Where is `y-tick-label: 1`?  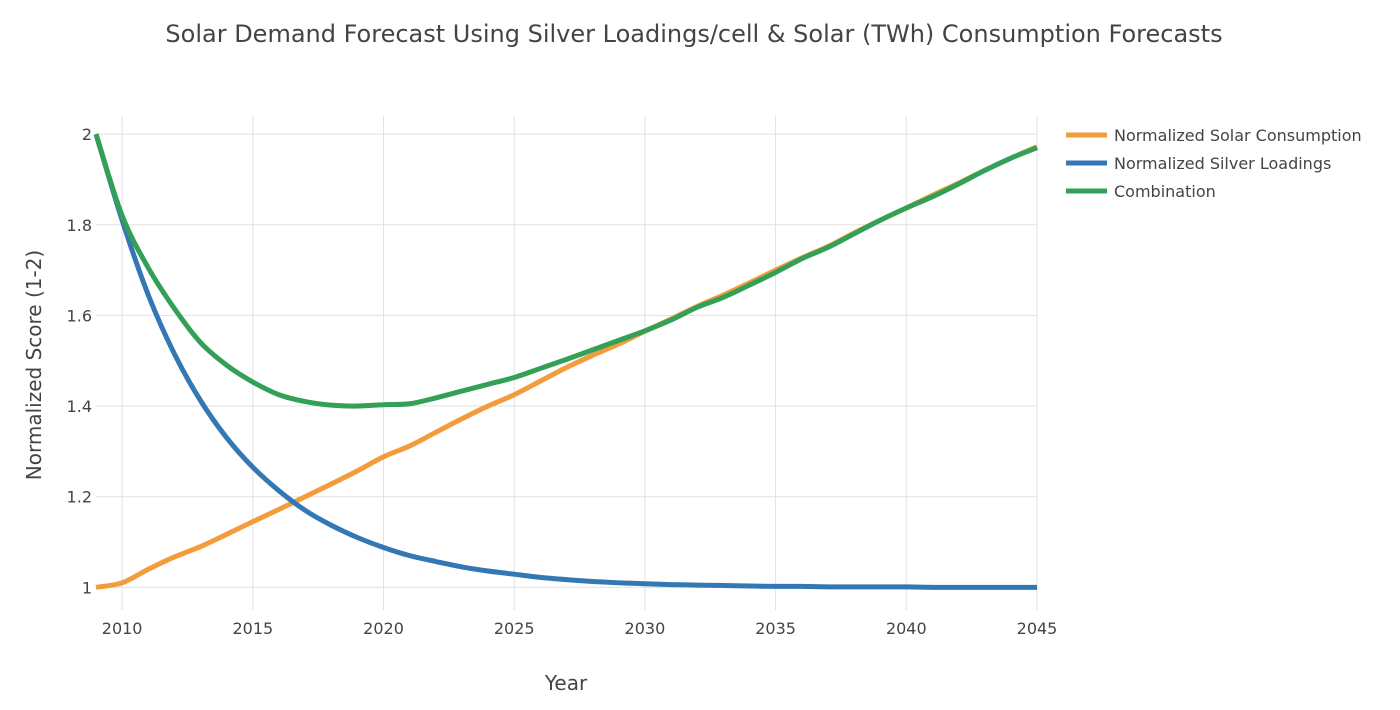
y-tick-label: 1 is located at coordinates (87, 587).